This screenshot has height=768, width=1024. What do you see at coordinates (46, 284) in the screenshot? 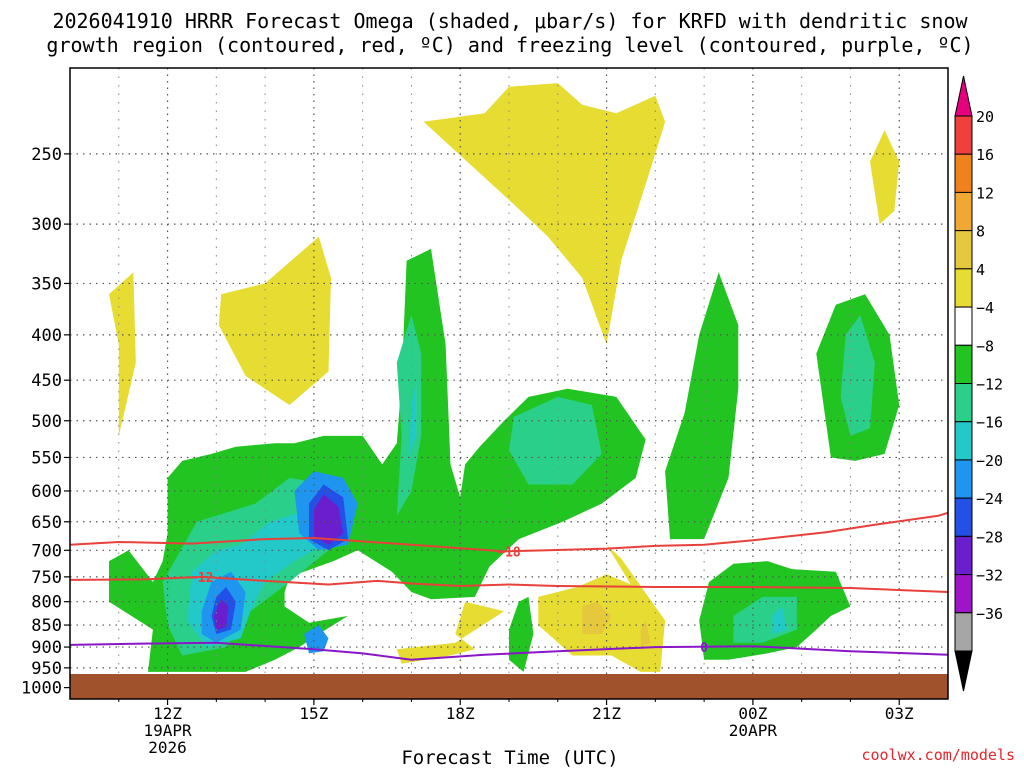
I see `y-tick-label-350: 350` at bounding box center [46, 284].